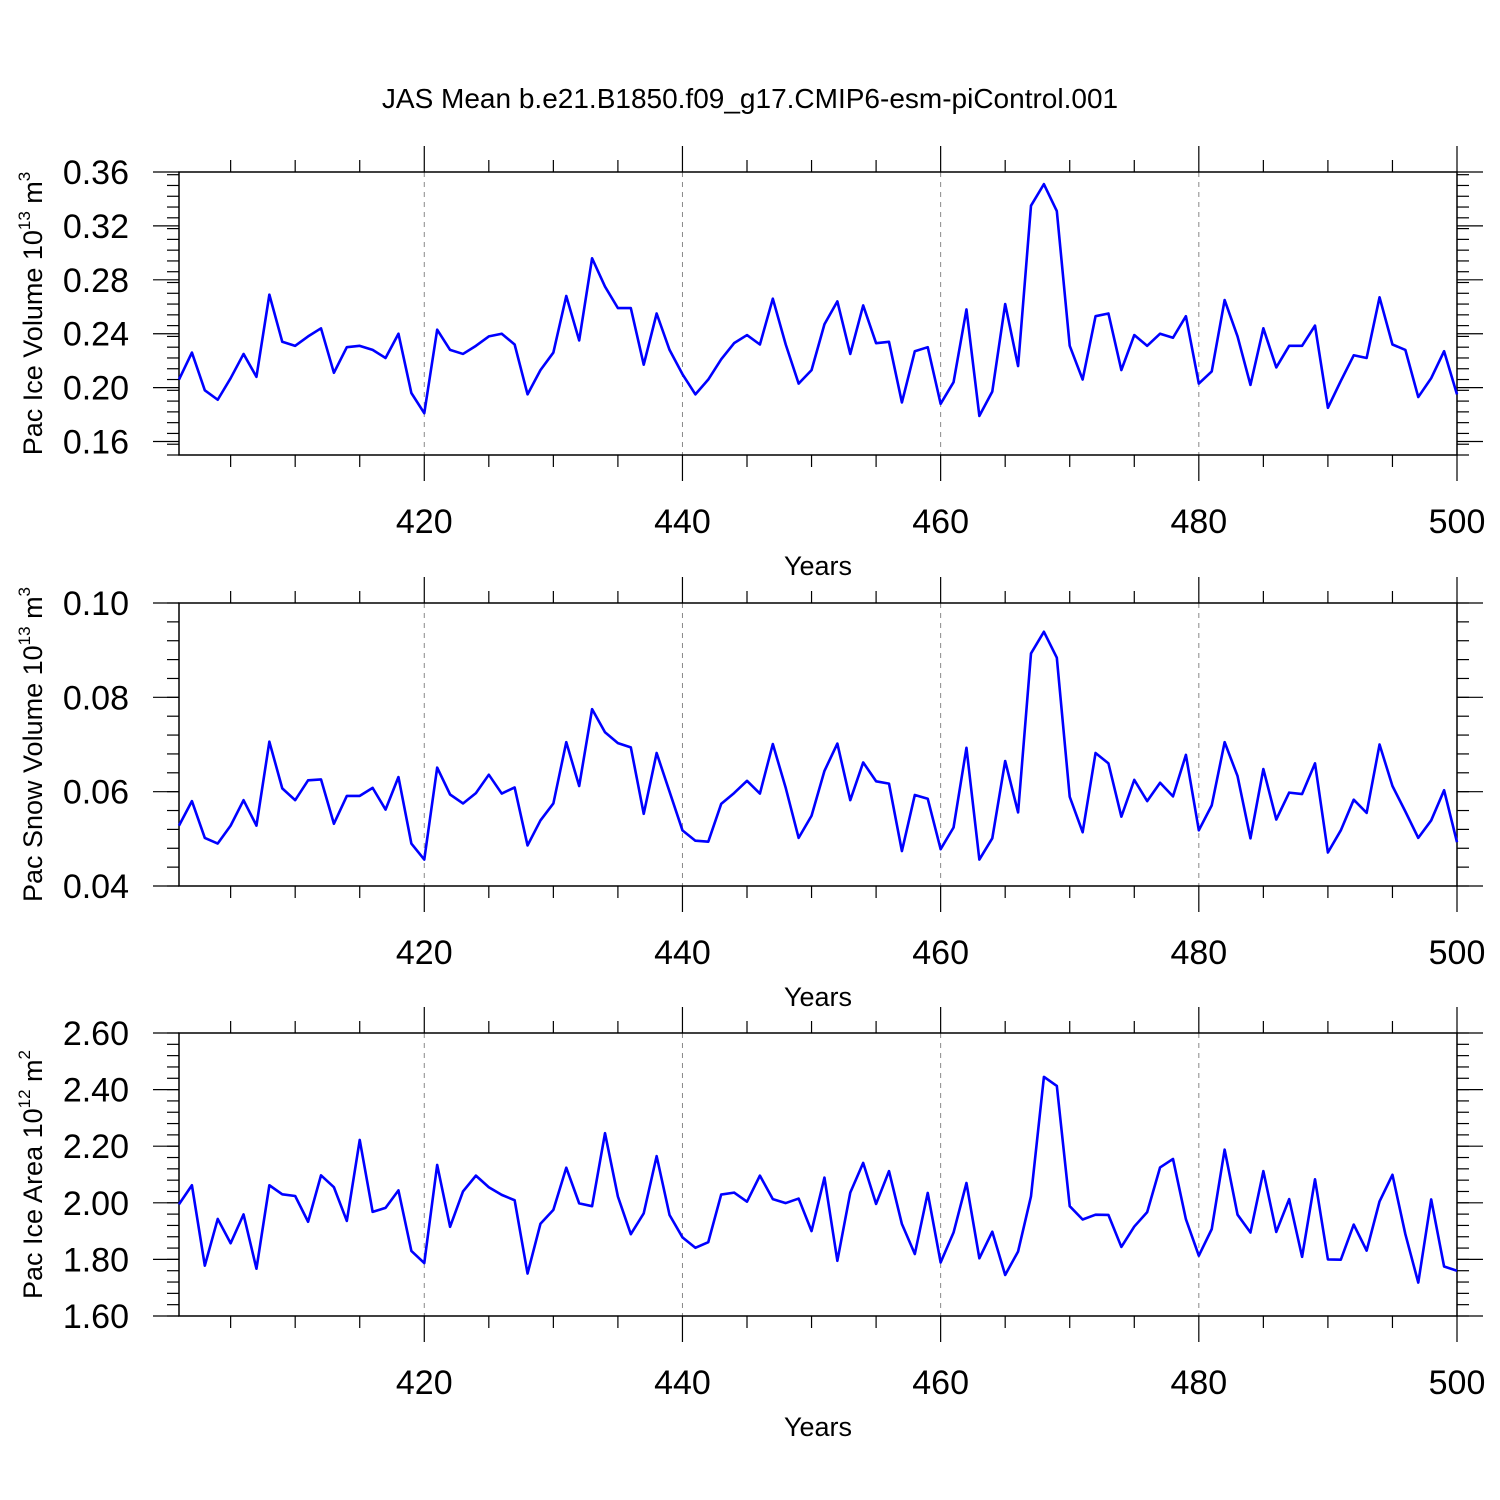  I want to click on y-axis-label-main: Pac Ice Volume 10, so click(33, 342).